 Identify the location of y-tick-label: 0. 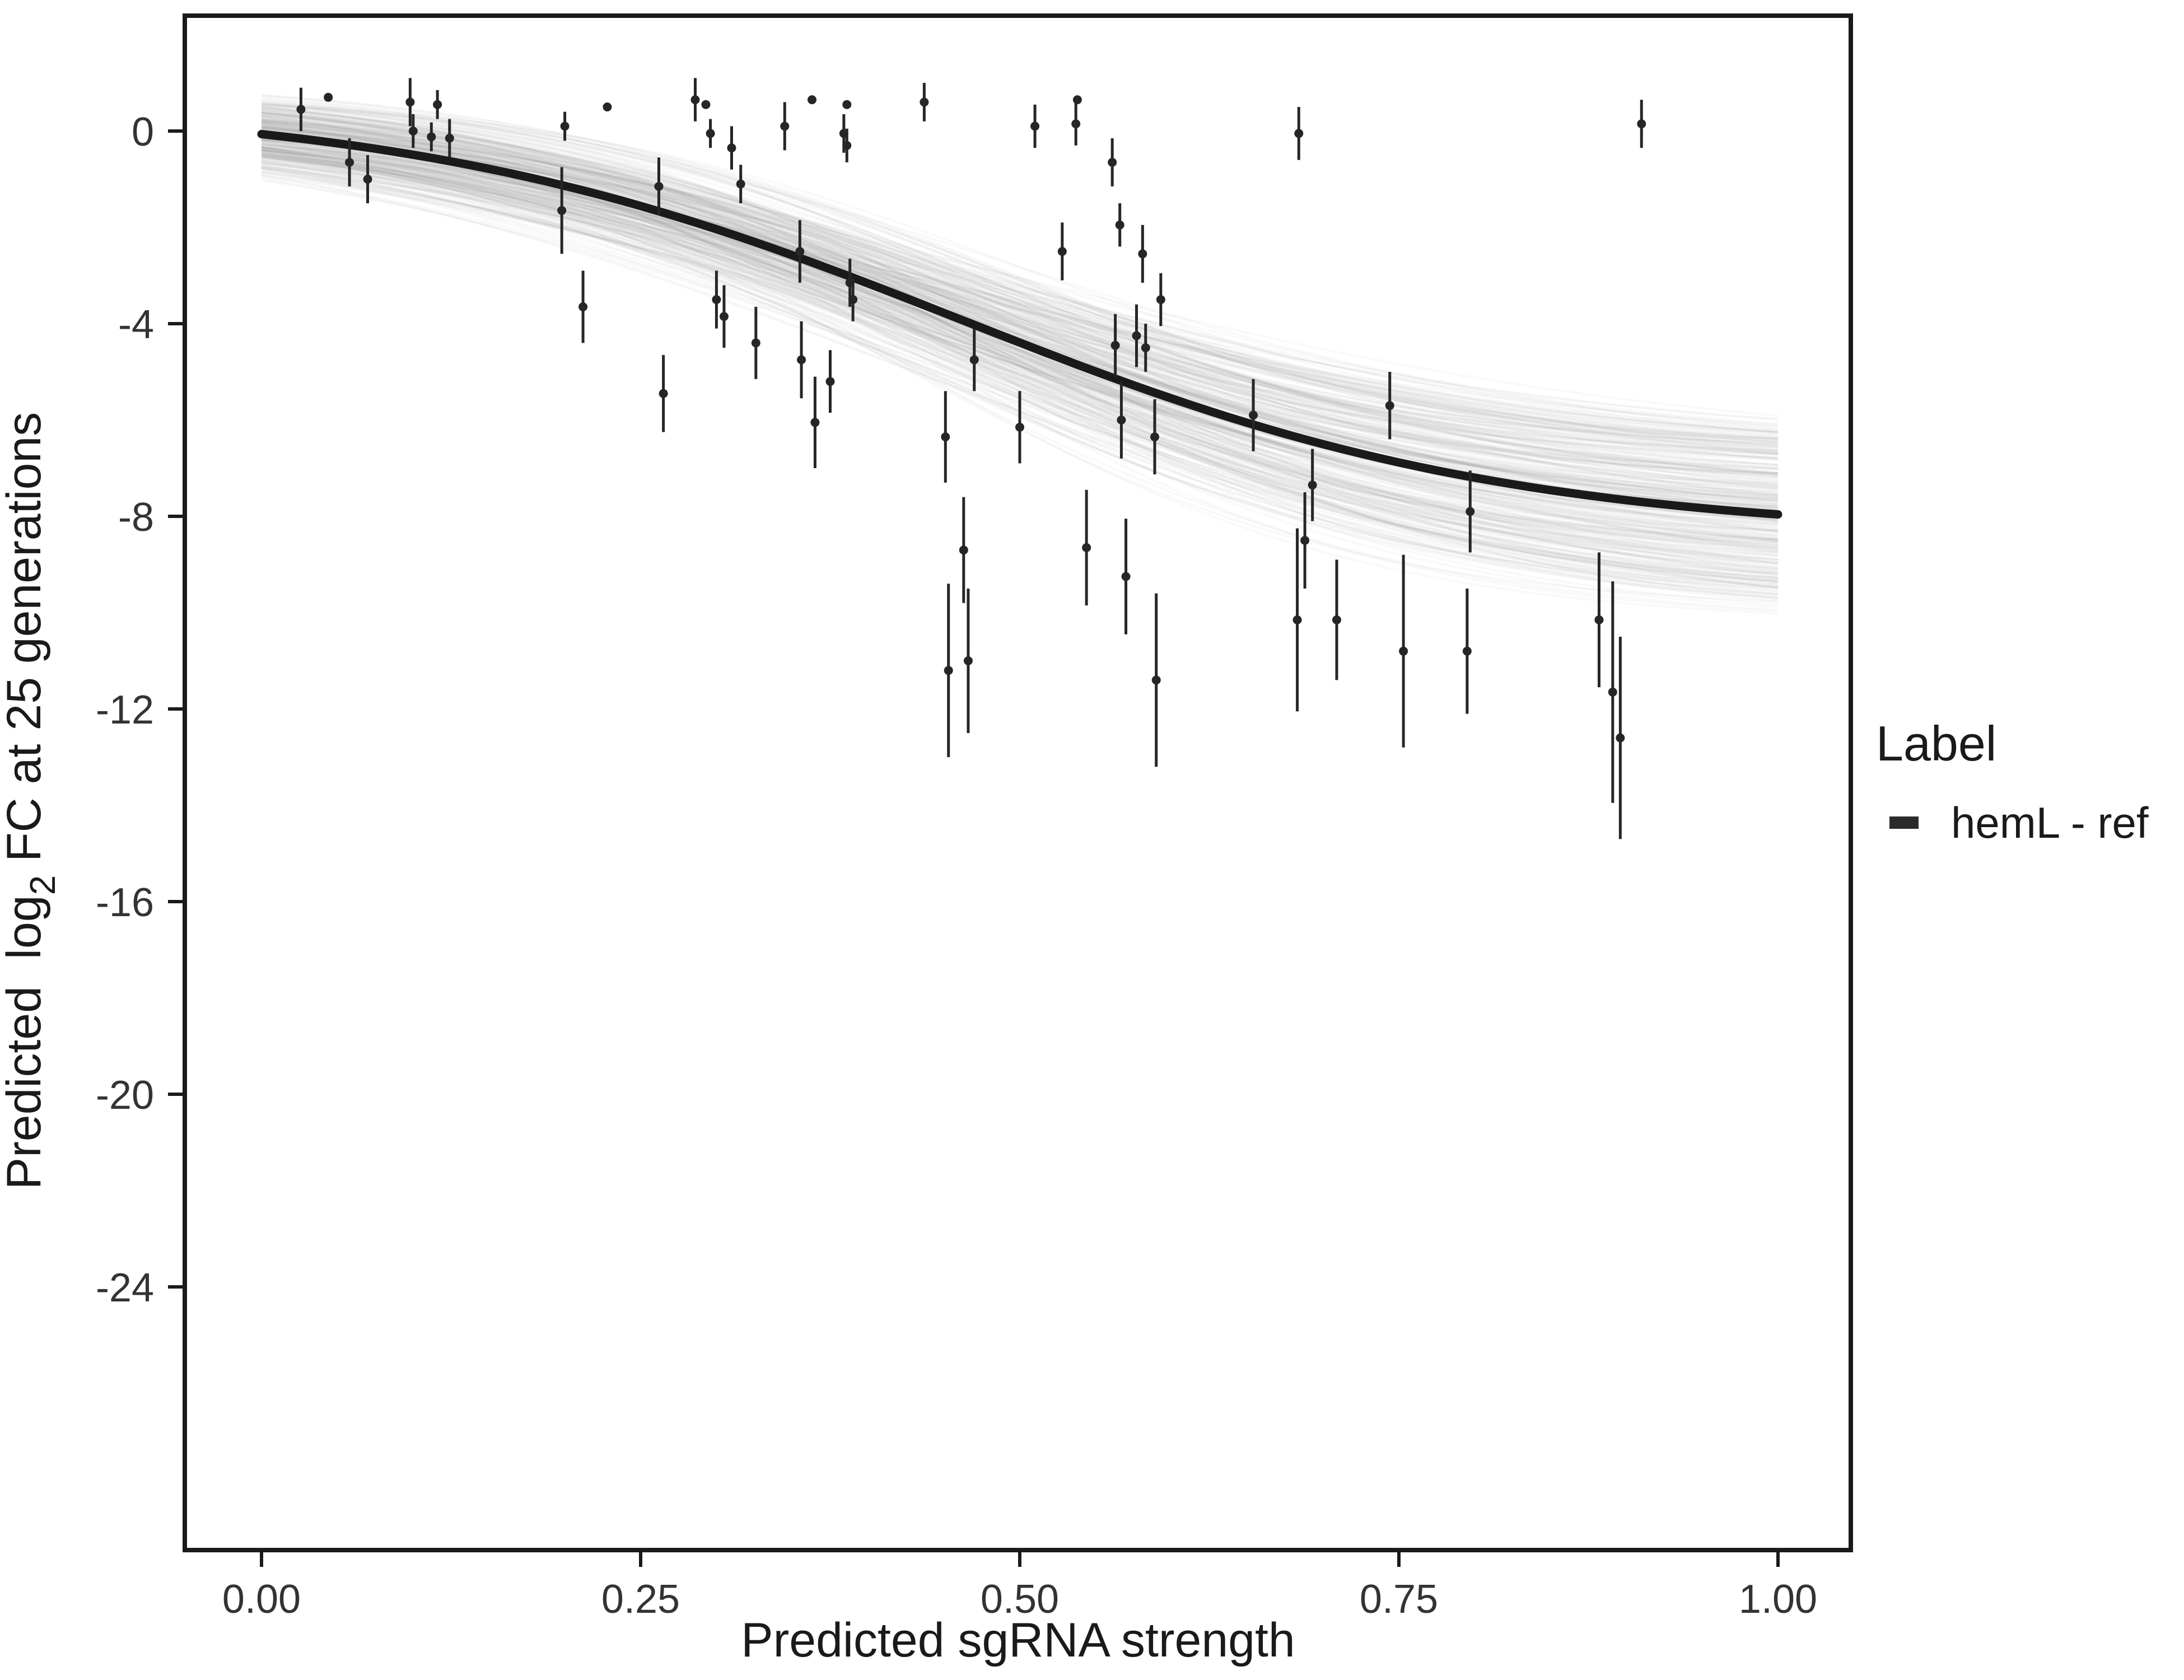
(143, 133).